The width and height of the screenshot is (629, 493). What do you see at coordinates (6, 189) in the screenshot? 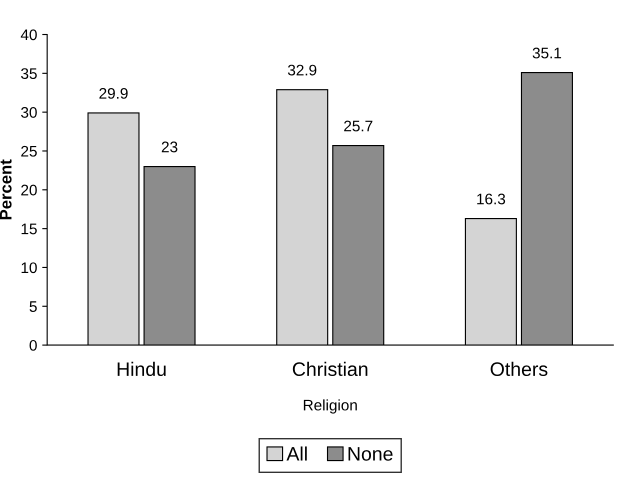
I see `y-axis-title: Percent` at bounding box center [6, 189].